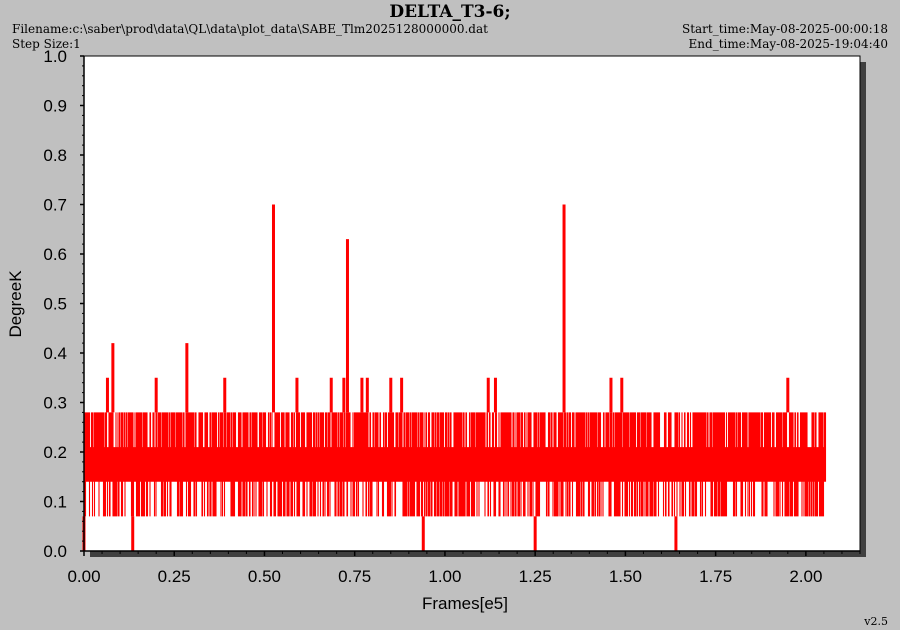 The image size is (900, 630). I want to click on end-time-label: End_time:May-08-2025-19:04:40, so click(788, 44).